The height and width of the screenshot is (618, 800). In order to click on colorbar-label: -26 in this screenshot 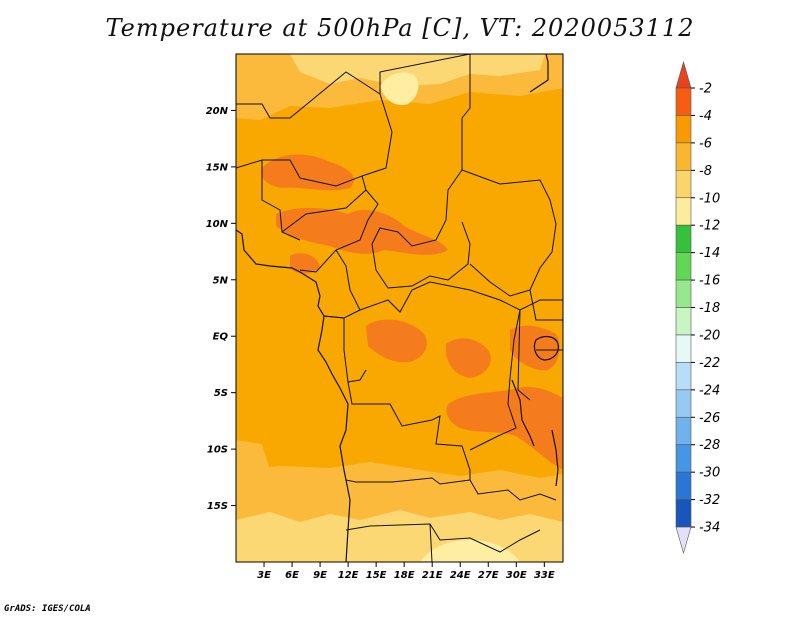, I will do `click(709, 418)`.